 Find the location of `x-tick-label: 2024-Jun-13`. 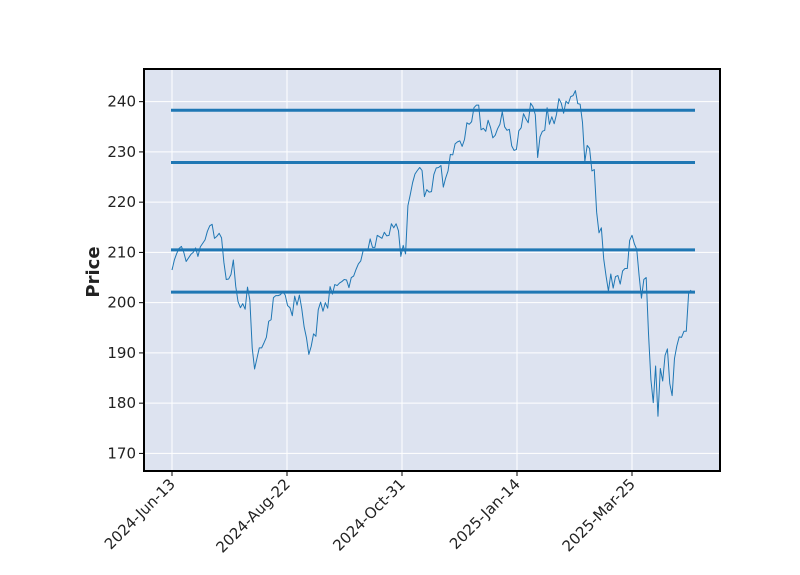

x-tick-label: 2024-Jun-13 is located at coordinates (140, 514).